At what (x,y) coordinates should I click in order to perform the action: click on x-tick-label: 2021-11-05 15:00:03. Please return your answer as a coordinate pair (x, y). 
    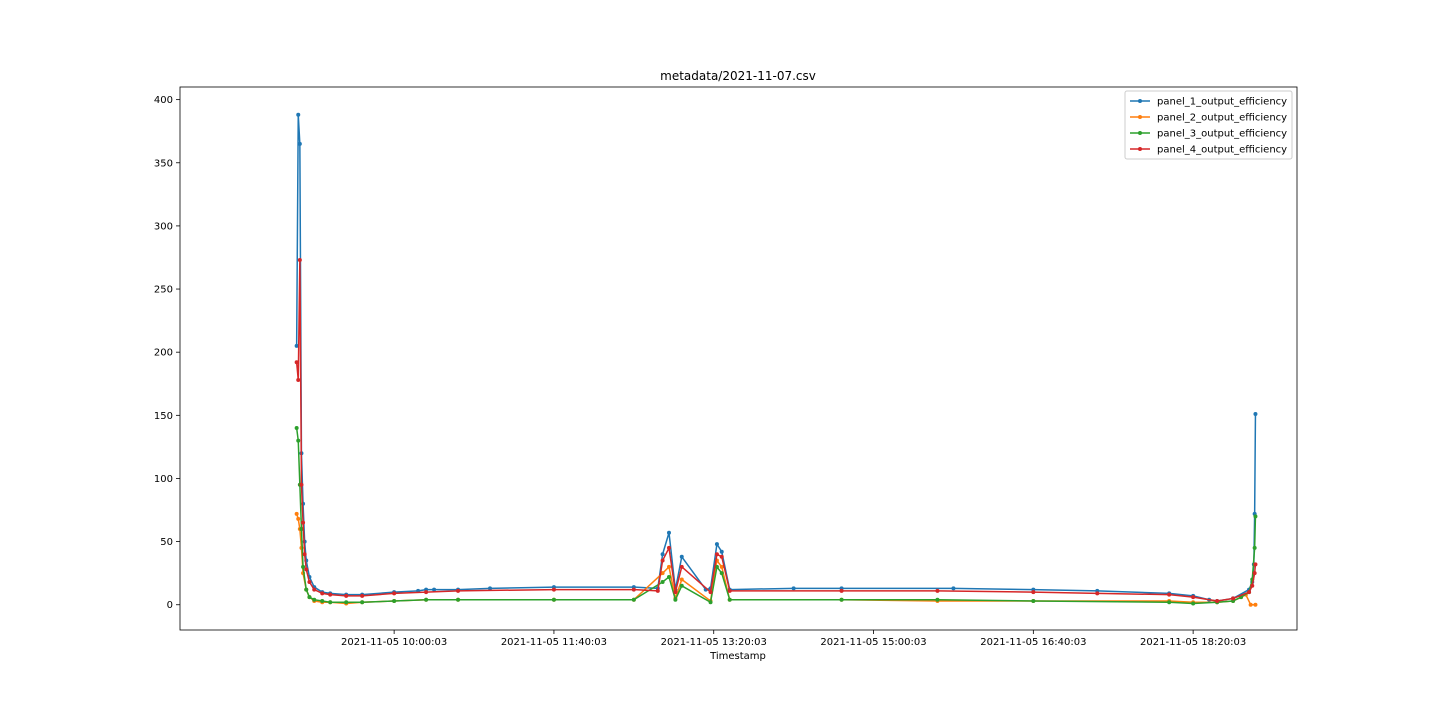
    Looking at the image, I should click on (873, 642).